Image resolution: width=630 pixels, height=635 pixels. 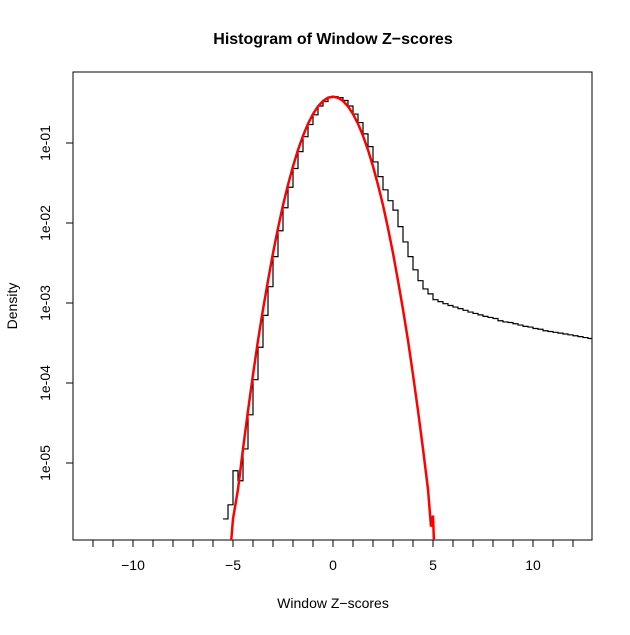 I want to click on x-tick-label: −10, so click(x=133, y=565).